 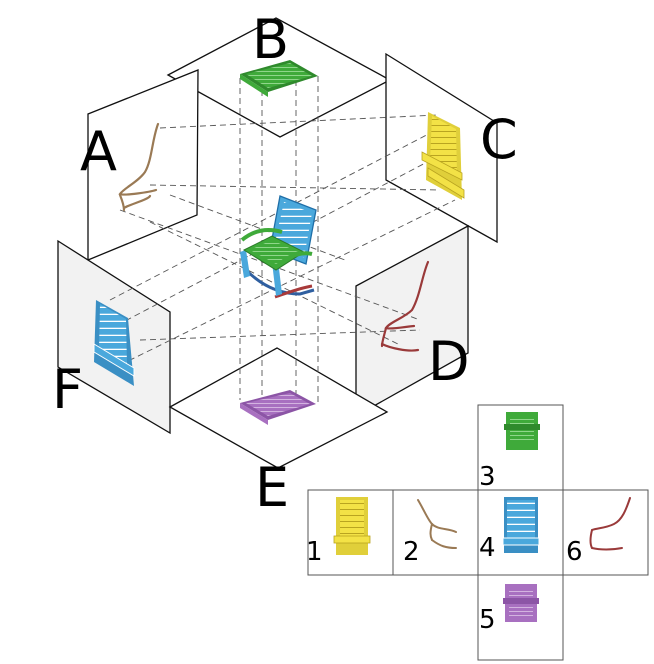 What do you see at coordinates (278, 247) in the screenshot?
I see `central-chair-model` at bounding box center [278, 247].